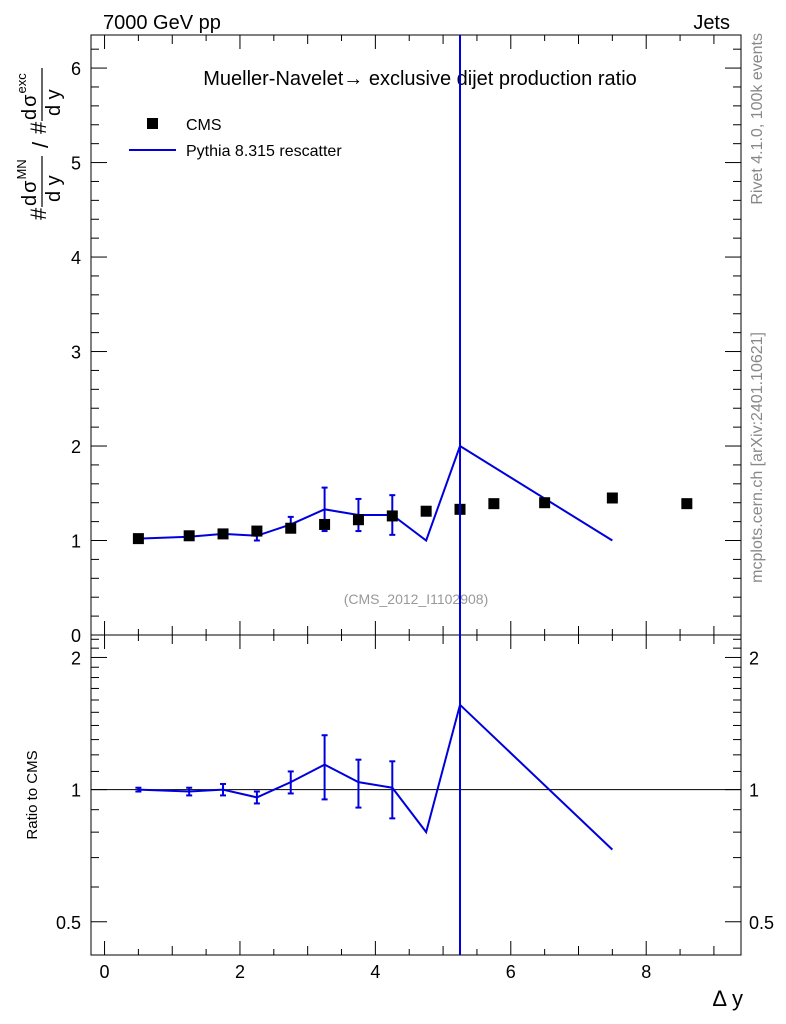  Describe the element at coordinates (21, 169) in the screenshot. I see `ylabel-sup1: MN` at that location.